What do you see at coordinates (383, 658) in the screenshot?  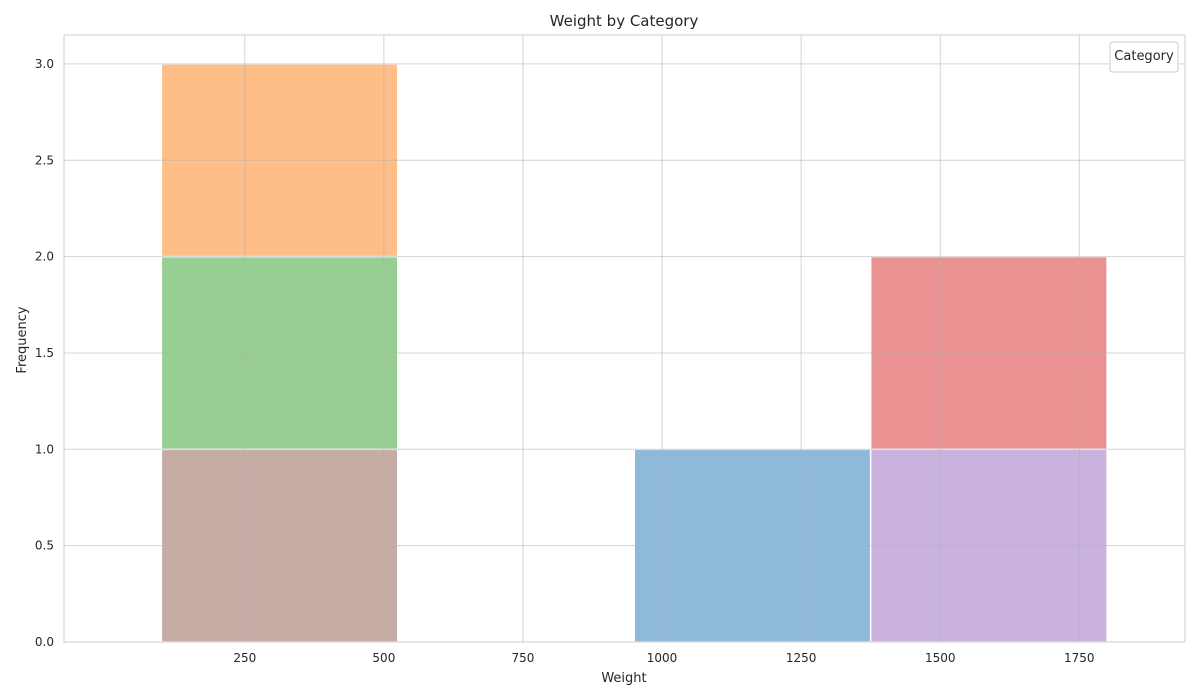 I see `x-tick-label: 500` at bounding box center [383, 658].